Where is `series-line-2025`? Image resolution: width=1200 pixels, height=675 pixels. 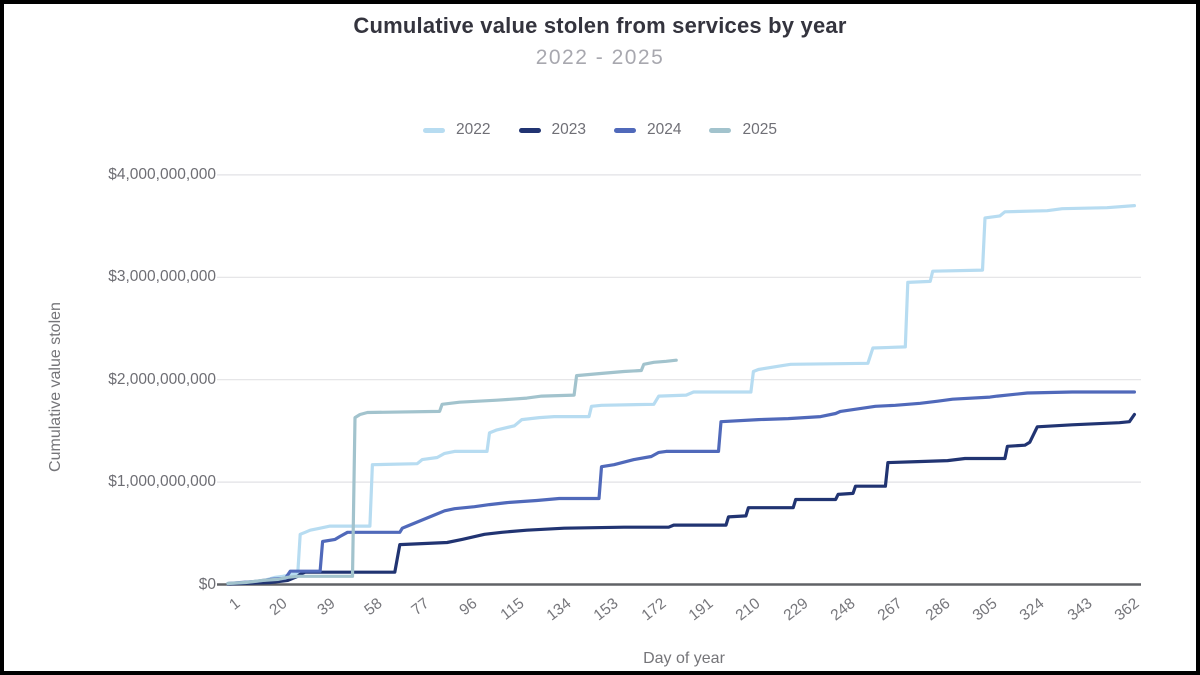 series-line-2025 is located at coordinates (452, 472).